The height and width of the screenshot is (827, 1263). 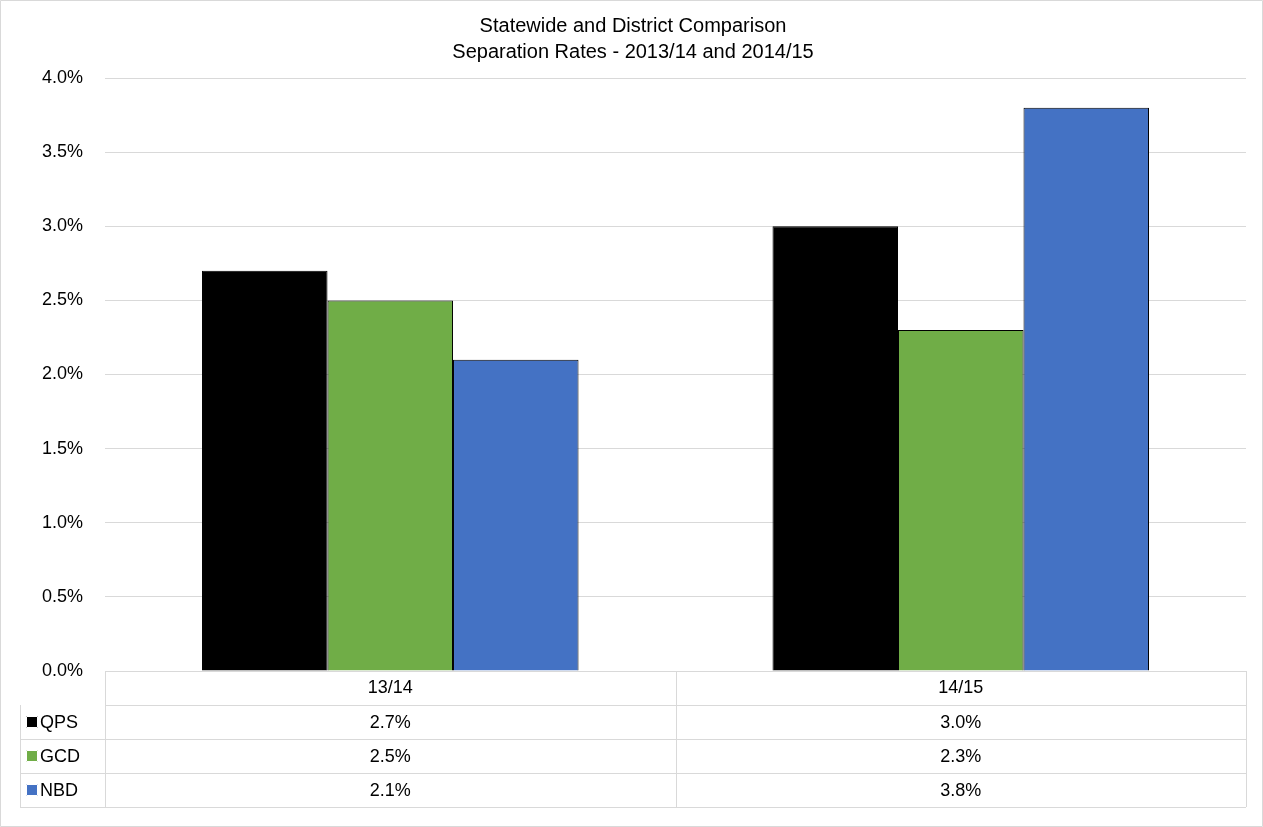 I want to click on legend-label: NBD, so click(x=59, y=789).